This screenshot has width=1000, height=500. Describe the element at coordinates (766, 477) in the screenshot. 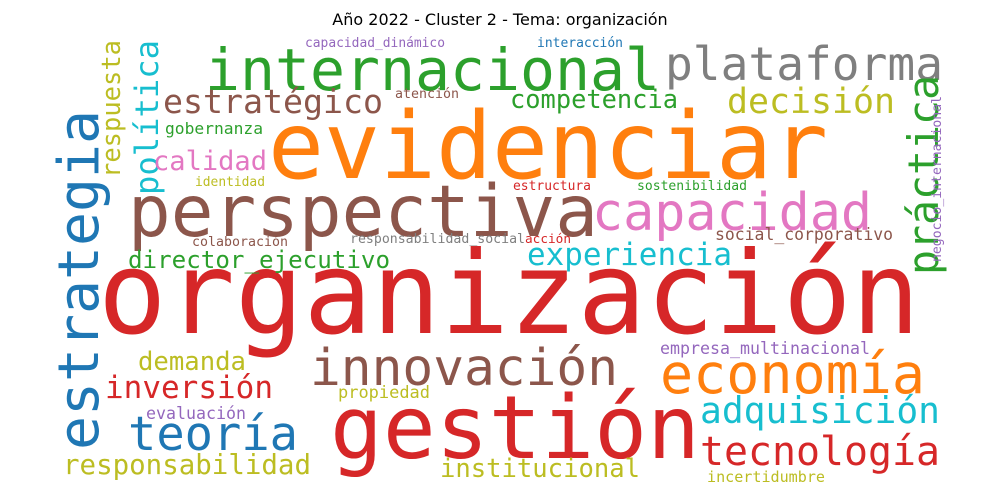

I see `word-29: incertidumbre` at that location.